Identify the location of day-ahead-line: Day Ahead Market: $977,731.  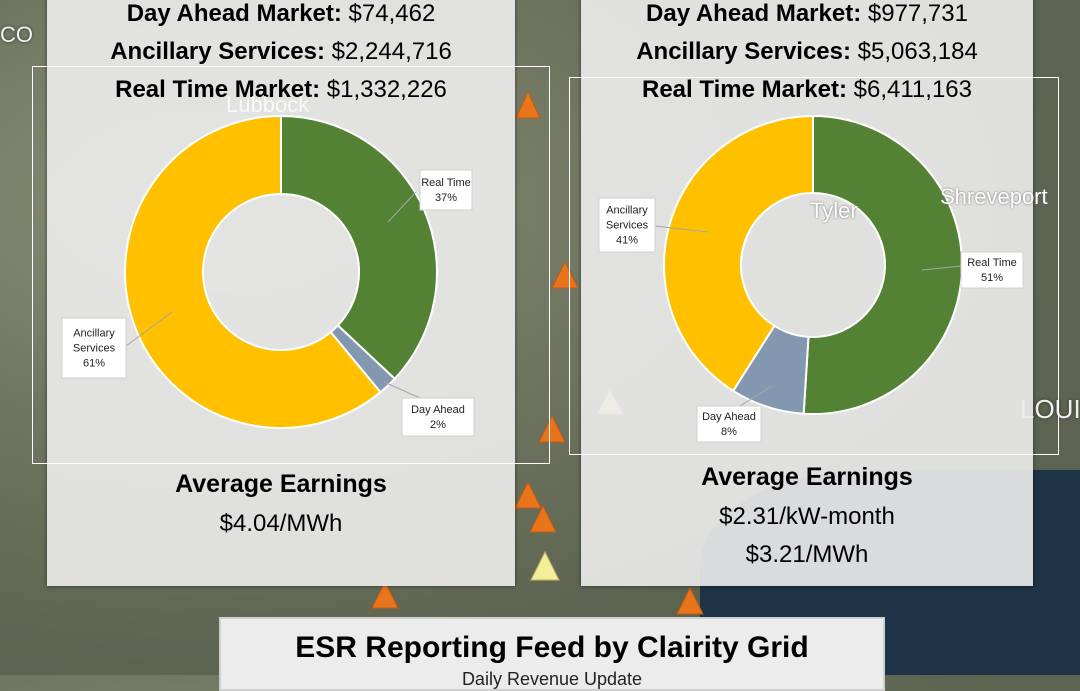
(807, 14).